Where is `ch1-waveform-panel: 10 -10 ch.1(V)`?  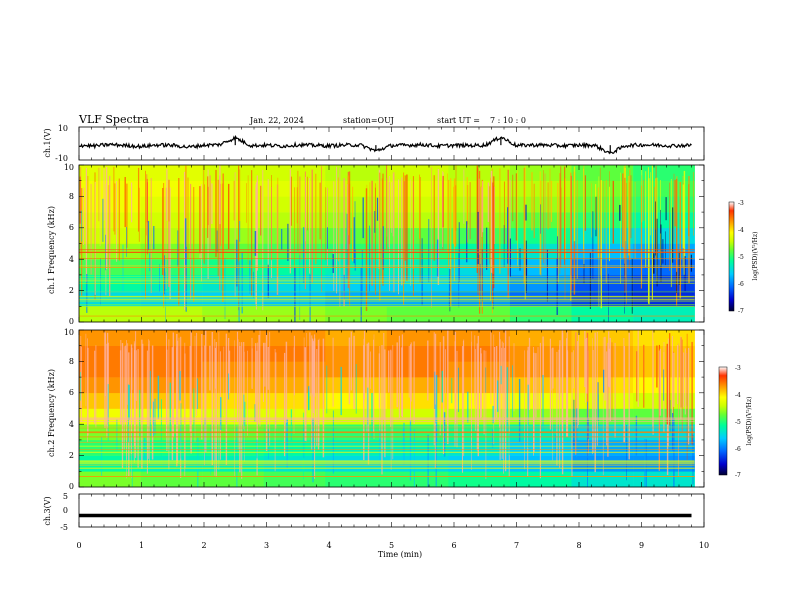 ch1-waveform-panel: 10 -10 ch.1(V) is located at coordinates (374, 143).